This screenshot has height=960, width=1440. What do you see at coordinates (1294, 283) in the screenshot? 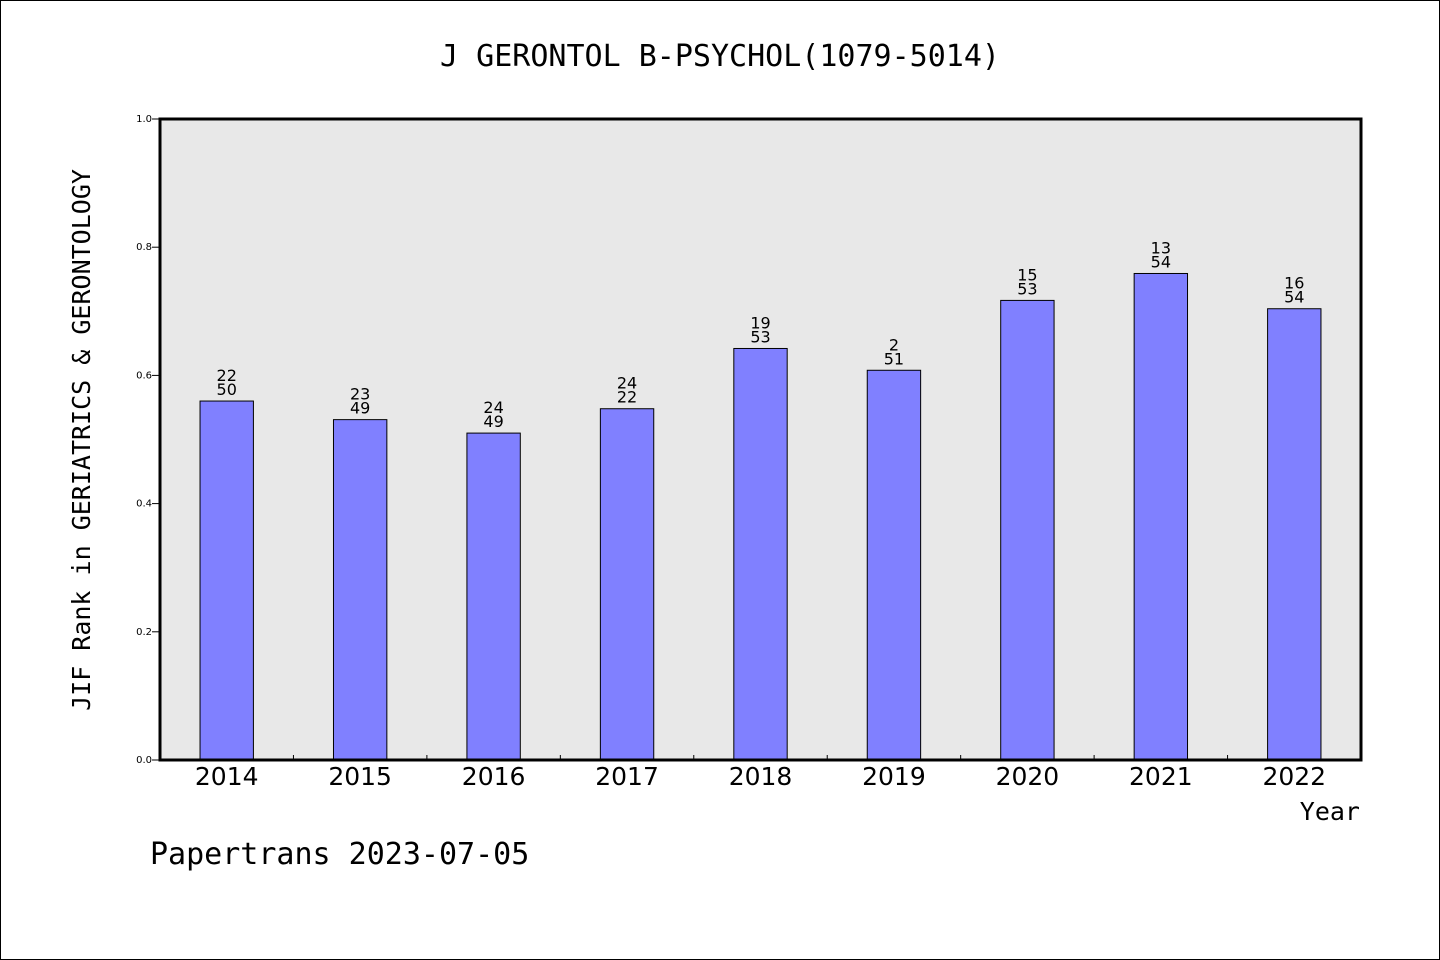
I see `bar-label-rank: 16` at bounding box center [1294, 283].